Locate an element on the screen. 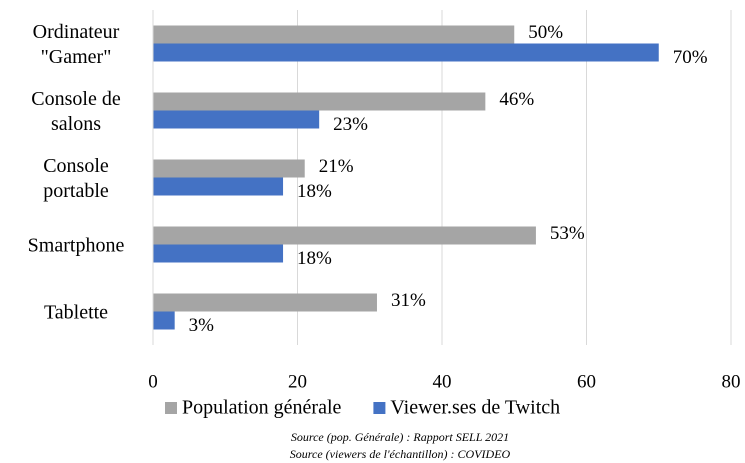 The width and height of the screenshot is (745, 463). y-tick-label: Ordinateur "Gamer" is located at coordinates (76, 44).